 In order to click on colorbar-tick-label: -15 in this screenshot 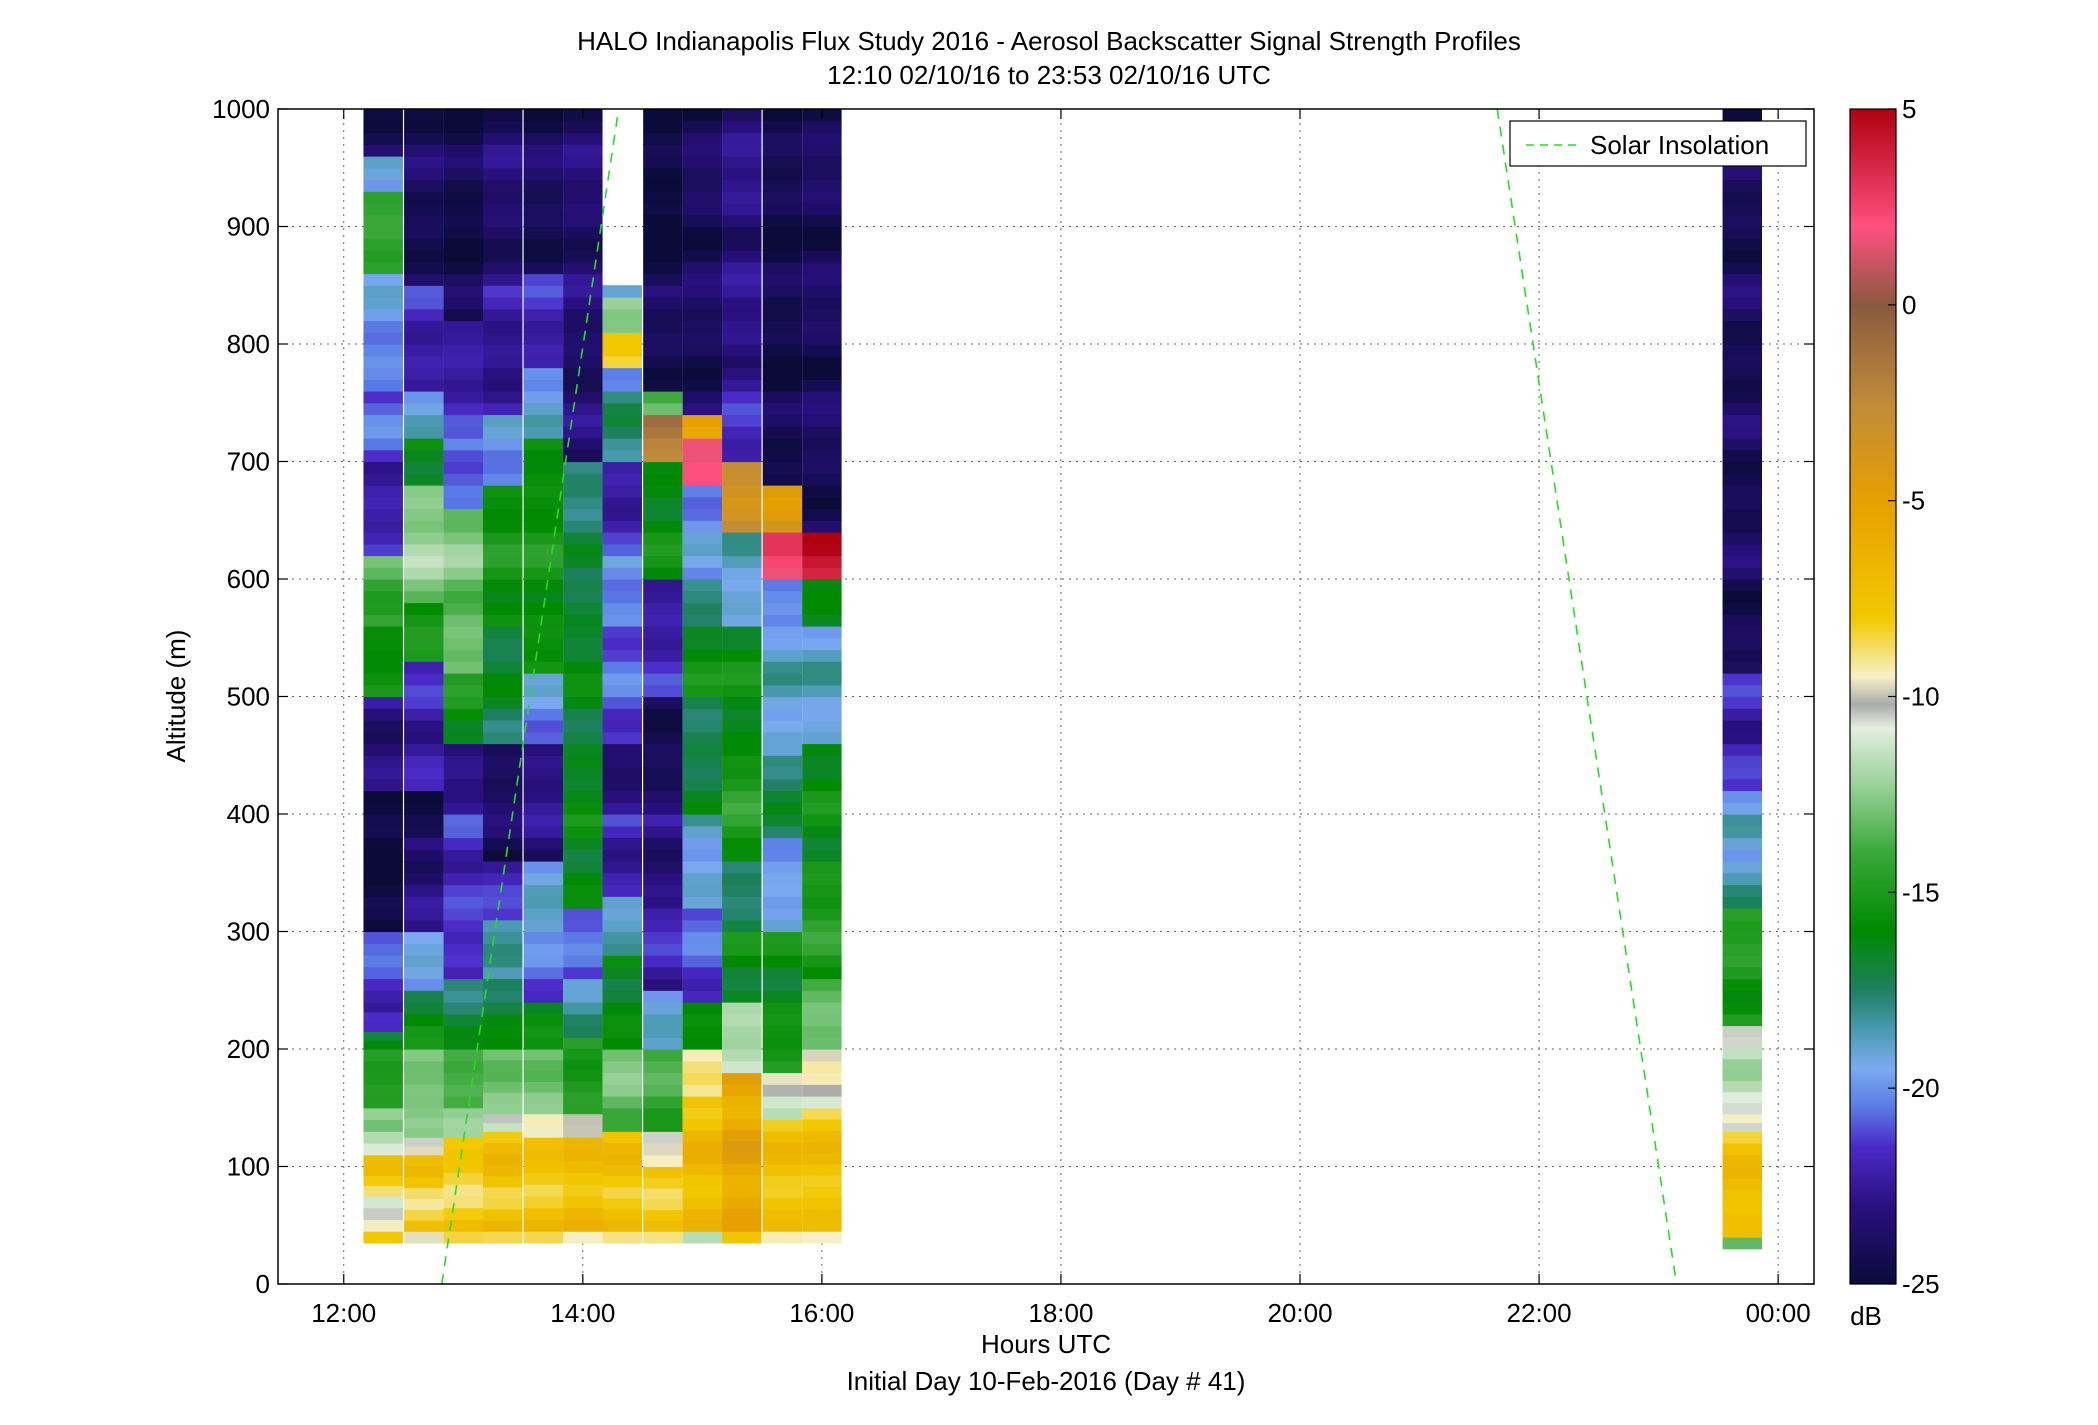, I will do `click(1921, 892)`.